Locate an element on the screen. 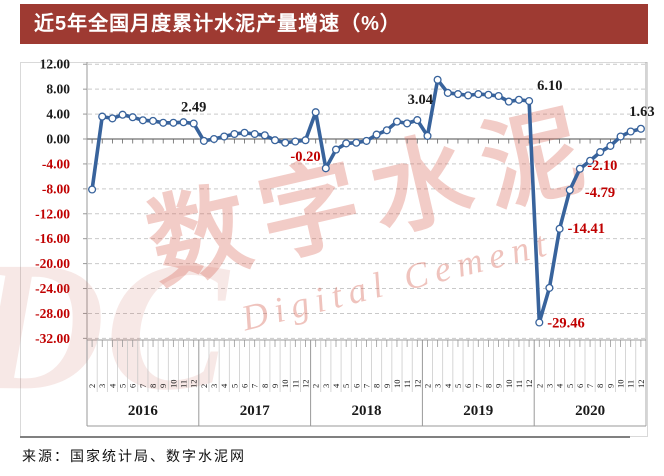  dc-monogram-watermark: DC is located at coordinates (115, 326).